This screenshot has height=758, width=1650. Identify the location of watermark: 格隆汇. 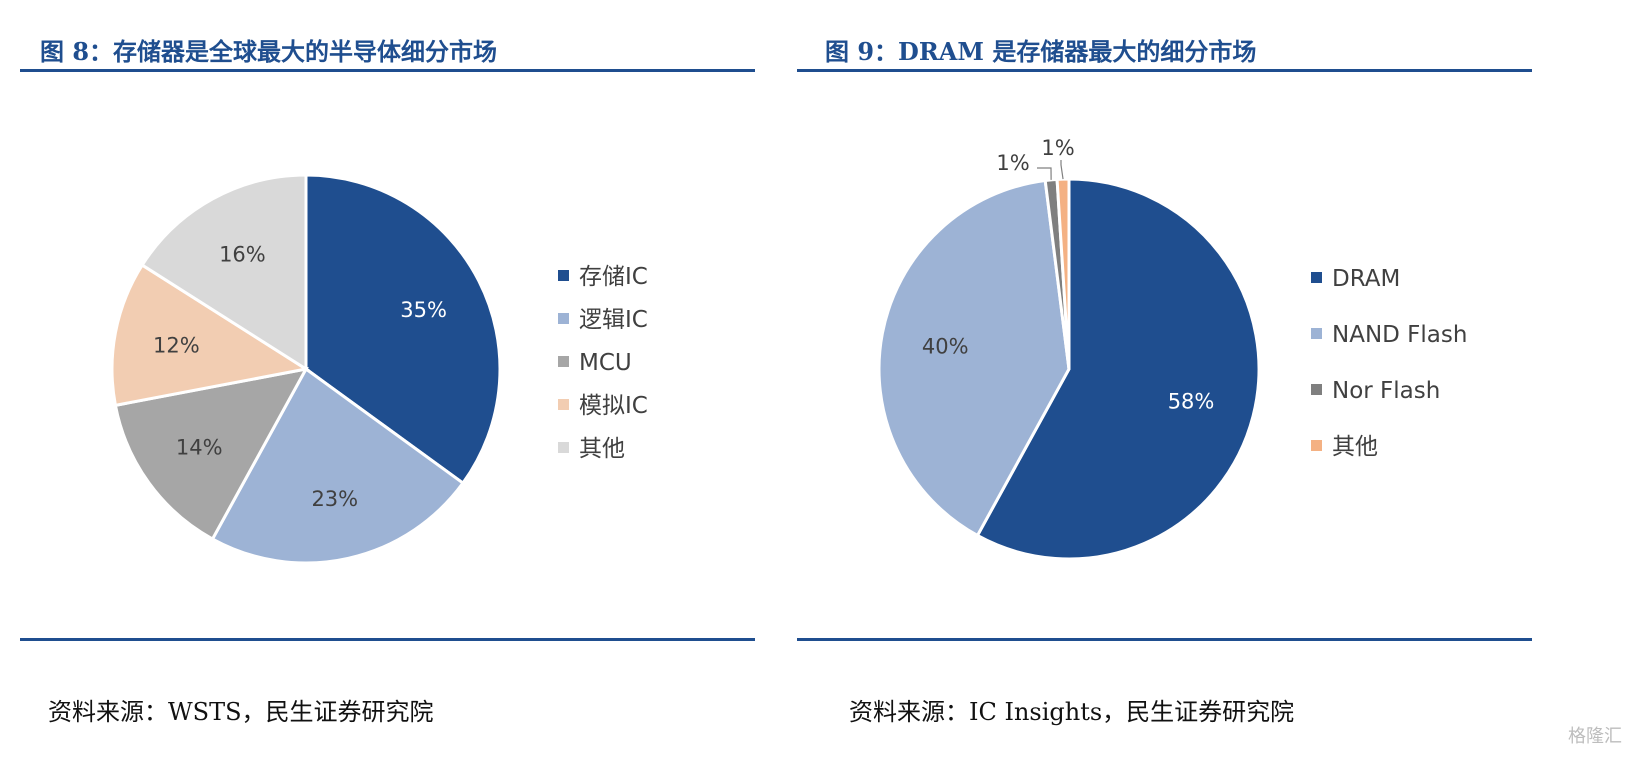
(1595, 736).